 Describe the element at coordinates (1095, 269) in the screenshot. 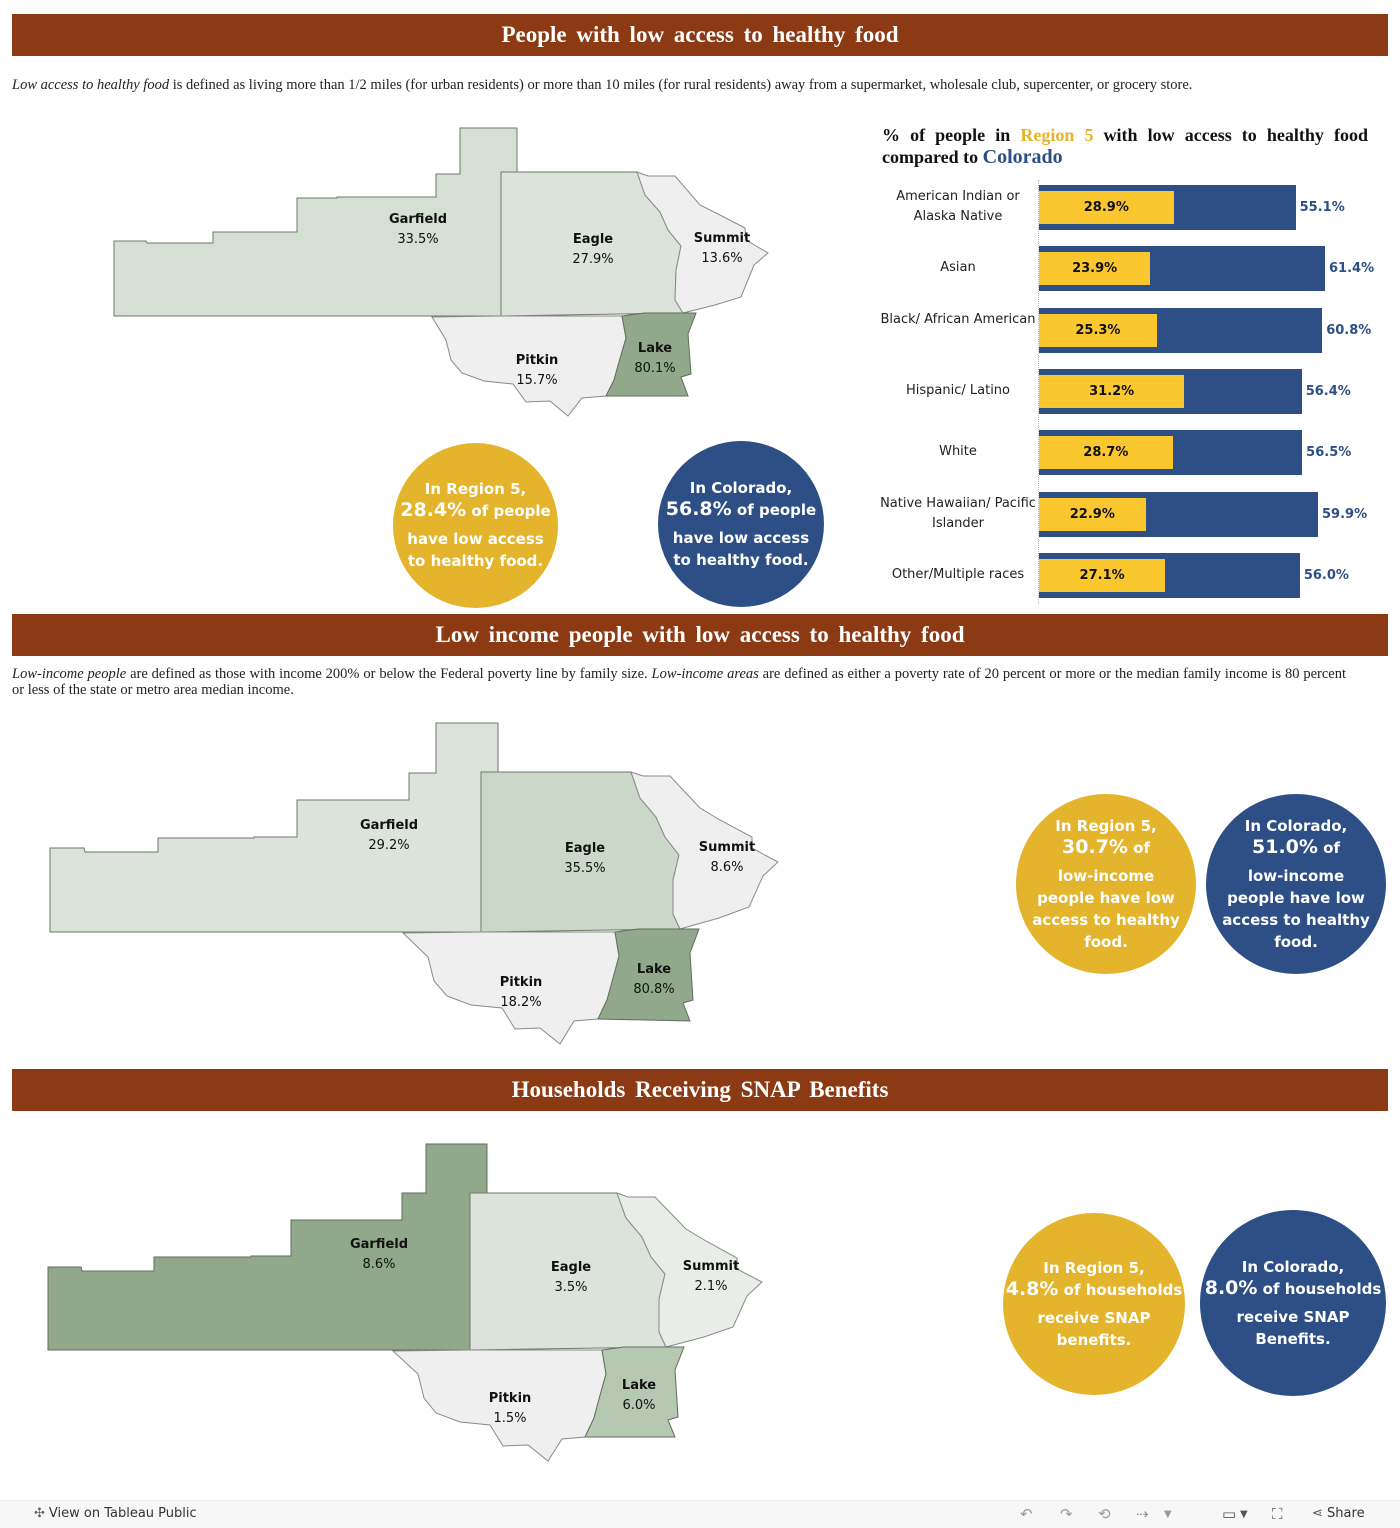

I see `bar-region5-asian: 23.9%` at that location.